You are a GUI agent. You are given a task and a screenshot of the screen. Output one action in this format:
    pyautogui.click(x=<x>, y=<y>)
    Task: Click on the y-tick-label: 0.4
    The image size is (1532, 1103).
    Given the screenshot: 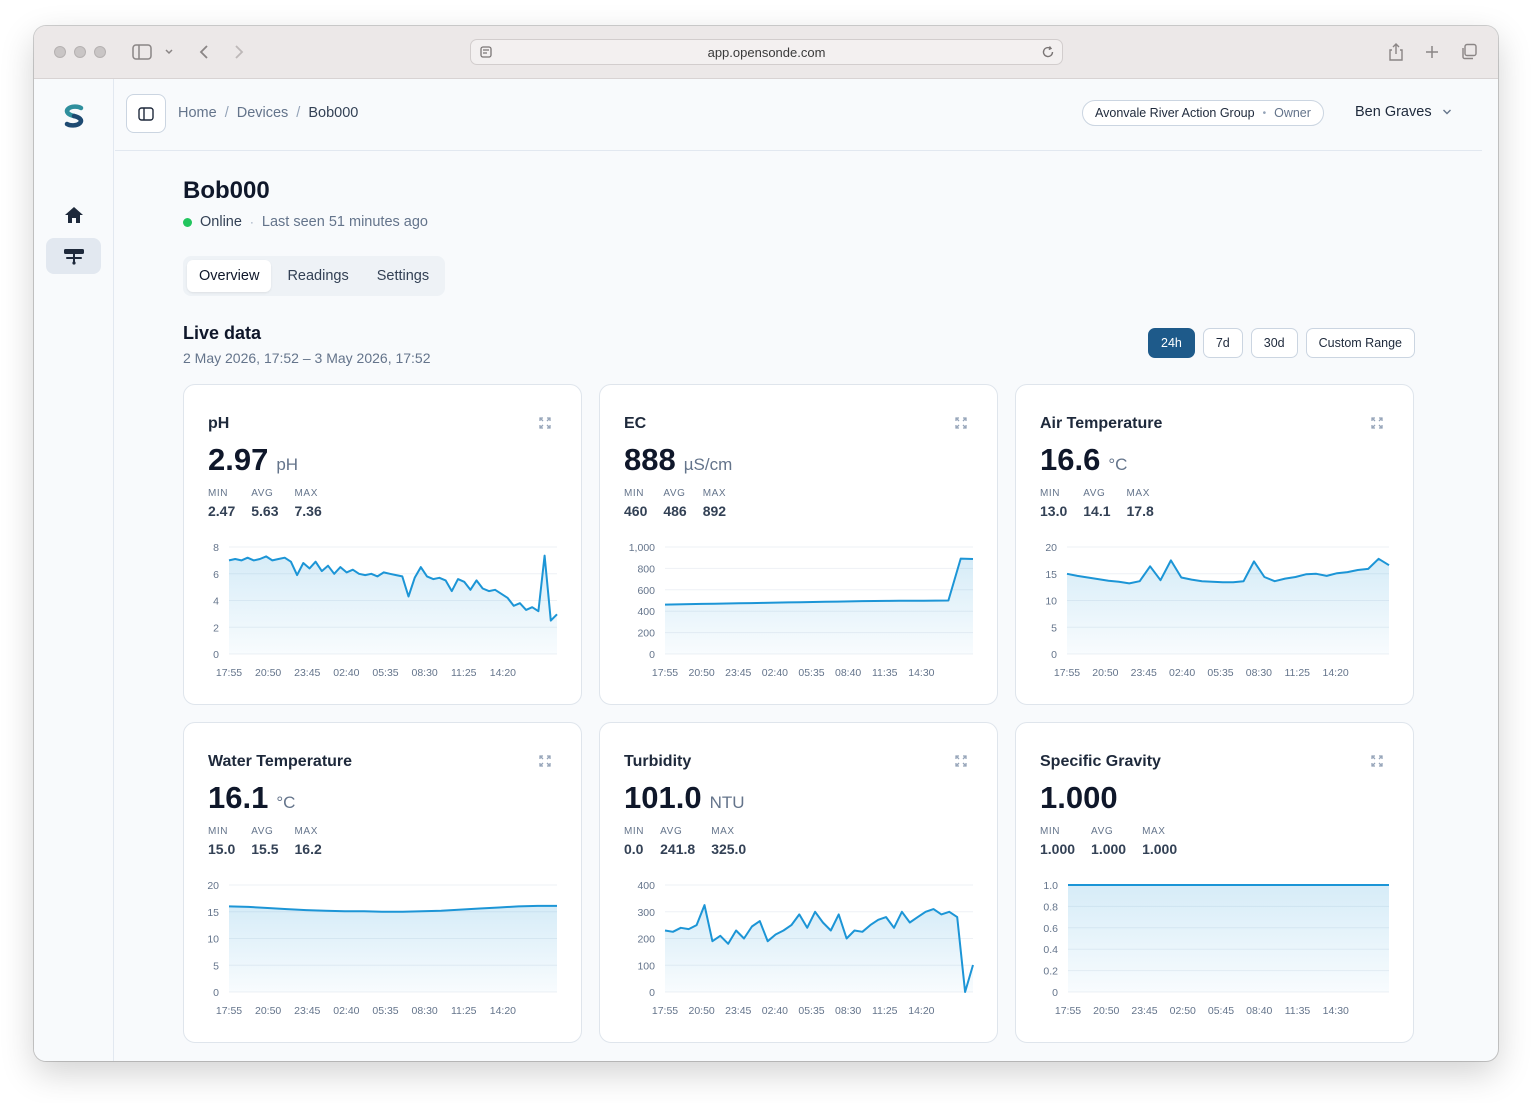 What is the action you would take?
    pyautogui.click(x=1050, y=950)
    